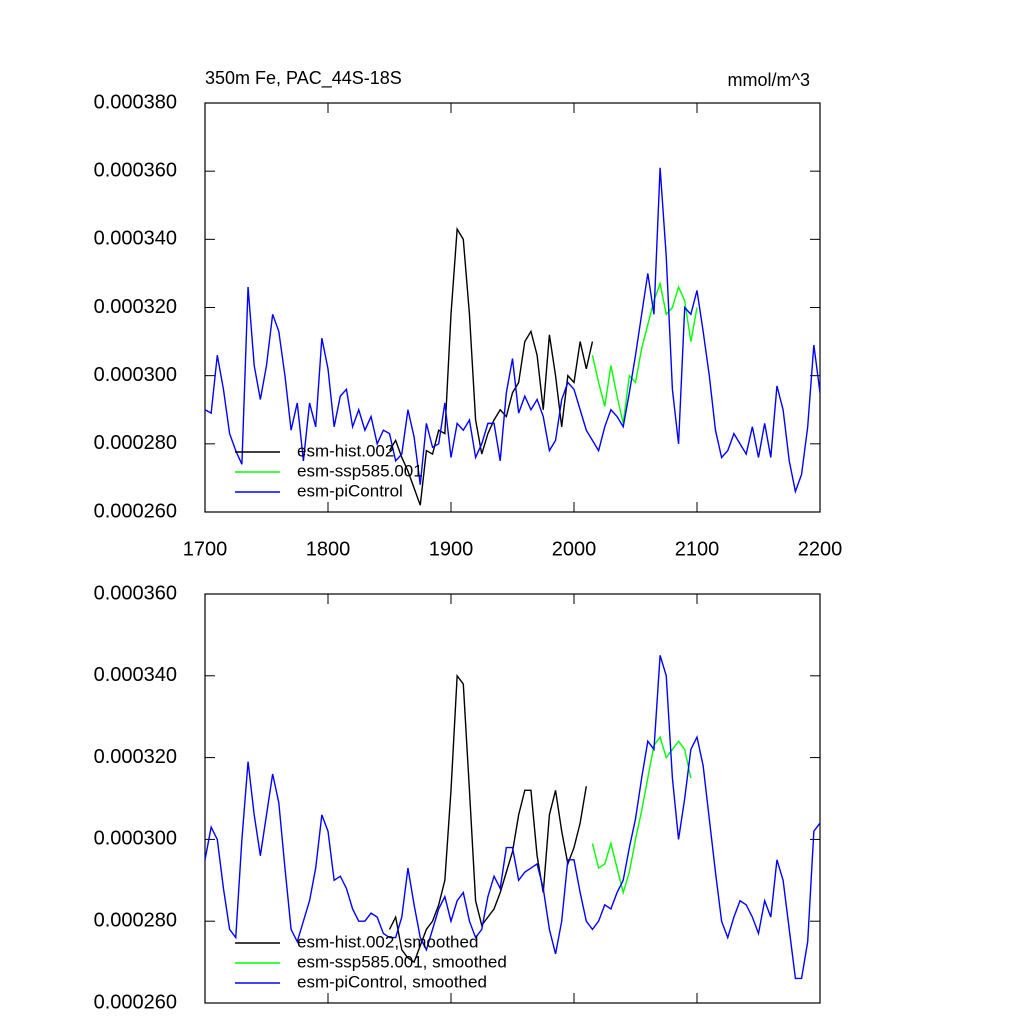  What do you see at coordinates (135, 102) in the screenshot?
I see `y-tick-label: 0.000380` at bounding box center [135, 102].